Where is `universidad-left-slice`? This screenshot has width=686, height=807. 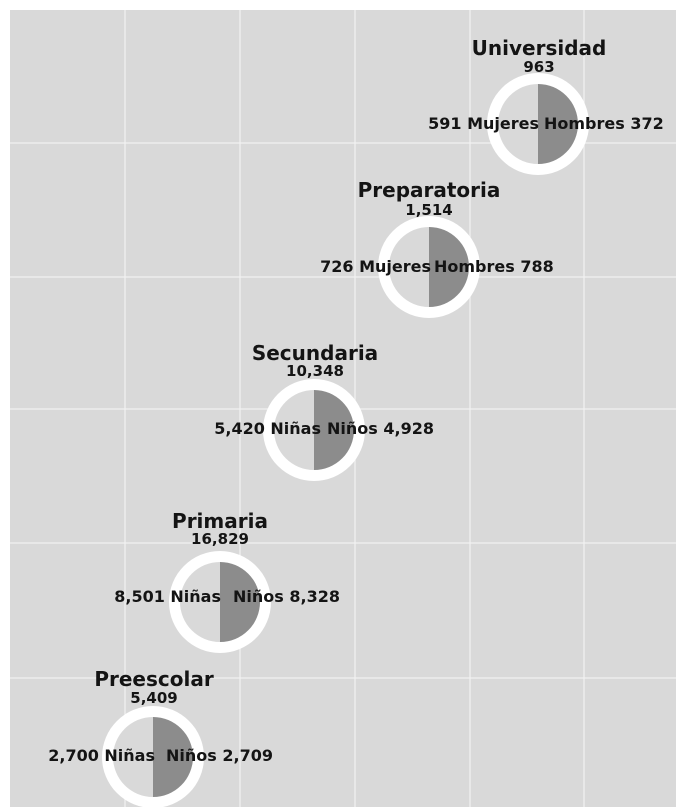 universidad-left-slice is located at coordinates (518, 124).